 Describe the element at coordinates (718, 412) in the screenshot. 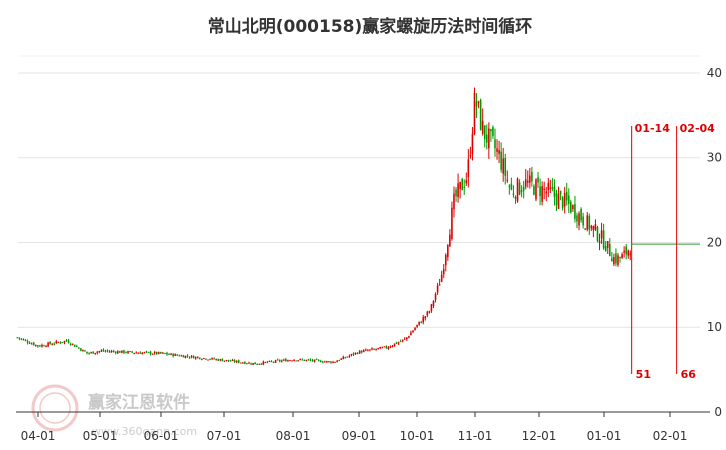

I see `y-tick-label: 0` at that location.